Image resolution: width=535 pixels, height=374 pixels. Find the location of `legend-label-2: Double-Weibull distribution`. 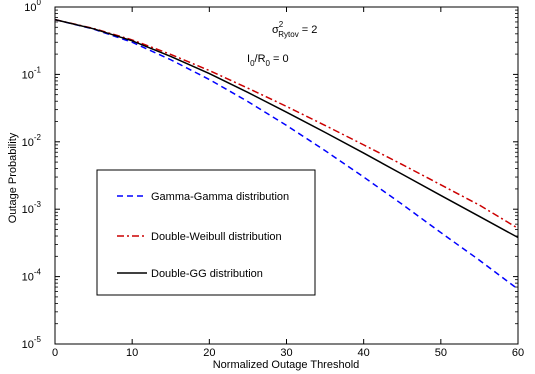

legend-label-2: Double-Weibull distribution is located at coordinates (216, 237).